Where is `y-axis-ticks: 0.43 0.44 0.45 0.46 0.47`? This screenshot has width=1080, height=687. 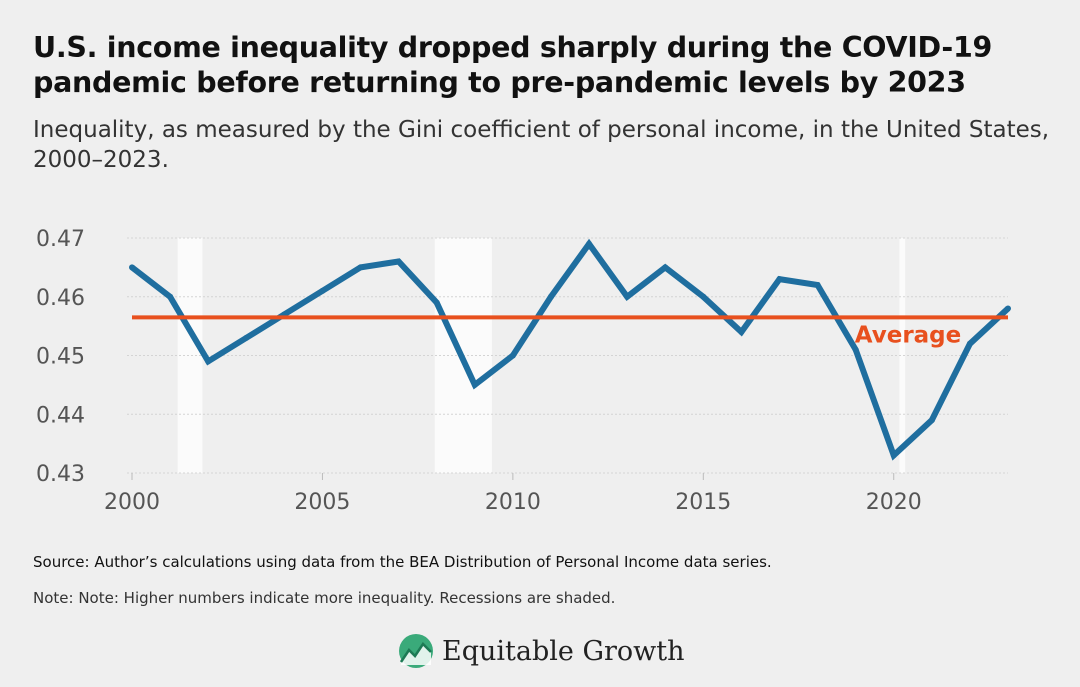 y-axis-ticks: 0.43 0.44 0.45 0.46 0.47 is located at coordinates (60, 357).